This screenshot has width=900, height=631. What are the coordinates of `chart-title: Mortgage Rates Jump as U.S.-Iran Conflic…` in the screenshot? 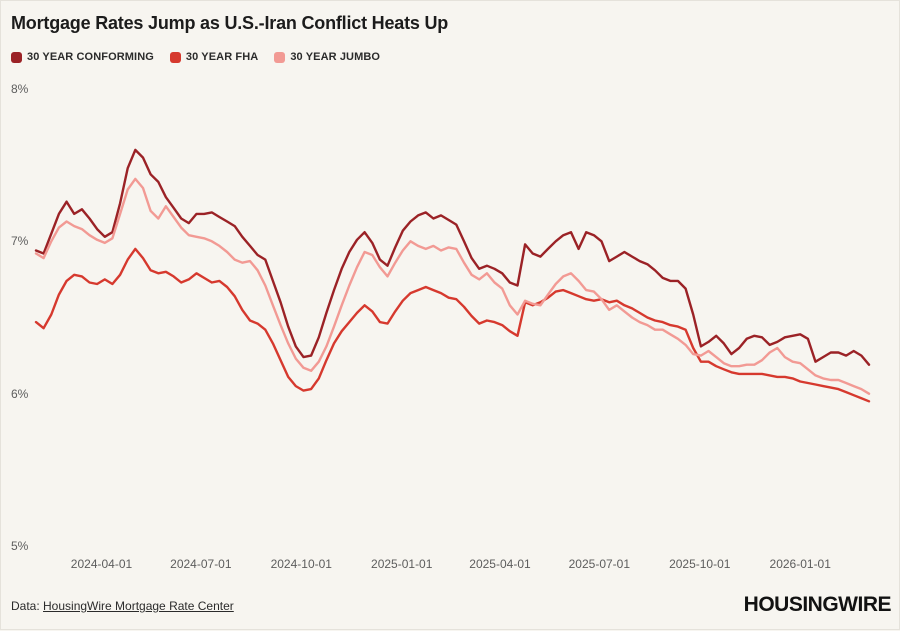 It's located at (230, 23).